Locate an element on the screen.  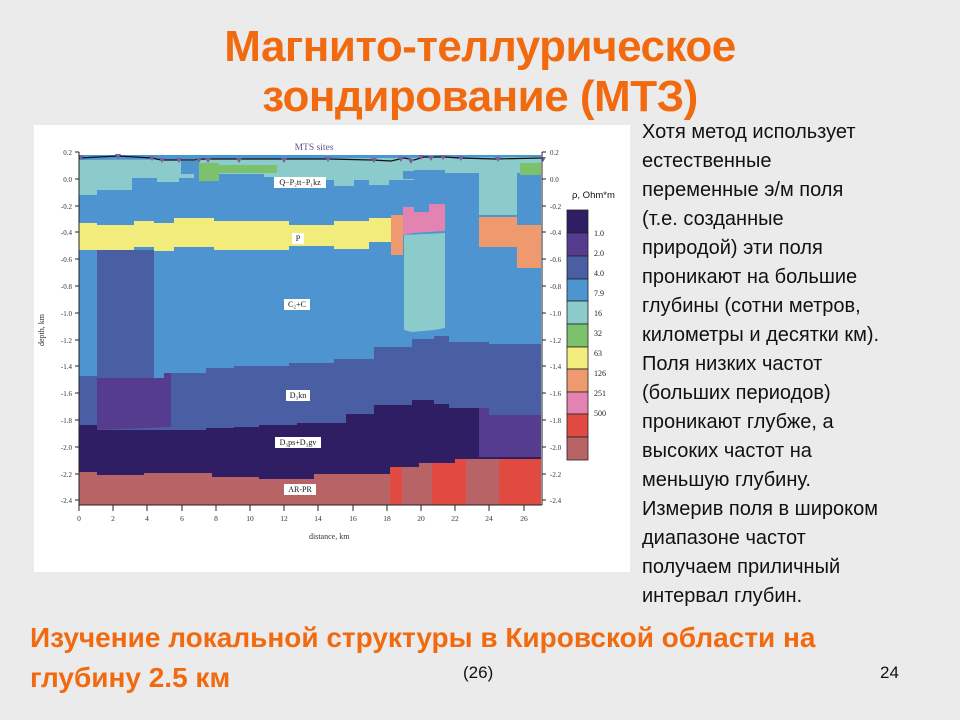
text-line: глубины (сотни метров, is located at coordinates (751, 306).